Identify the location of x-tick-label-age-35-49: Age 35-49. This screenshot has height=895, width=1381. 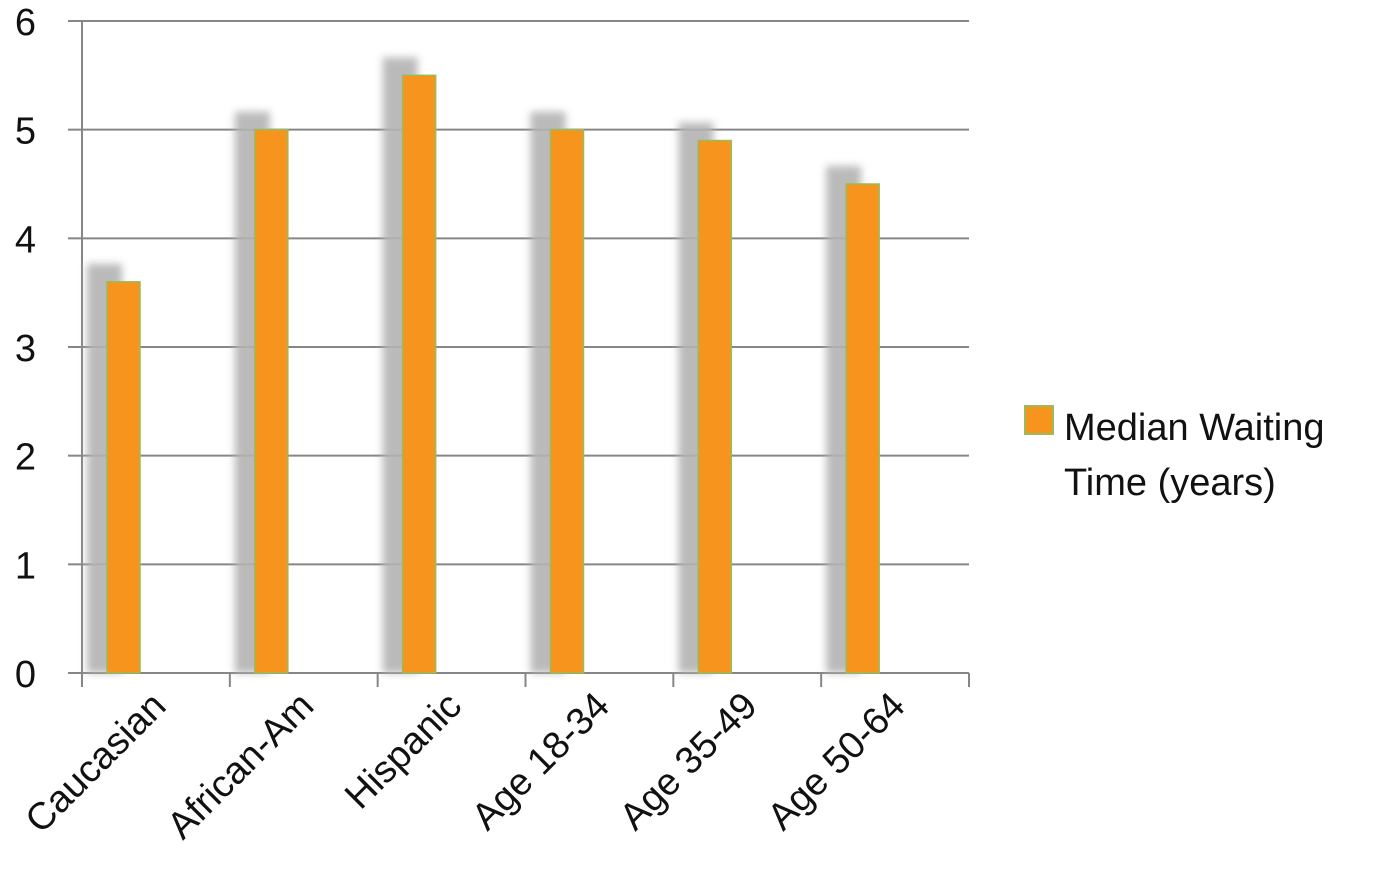
(689, 762).